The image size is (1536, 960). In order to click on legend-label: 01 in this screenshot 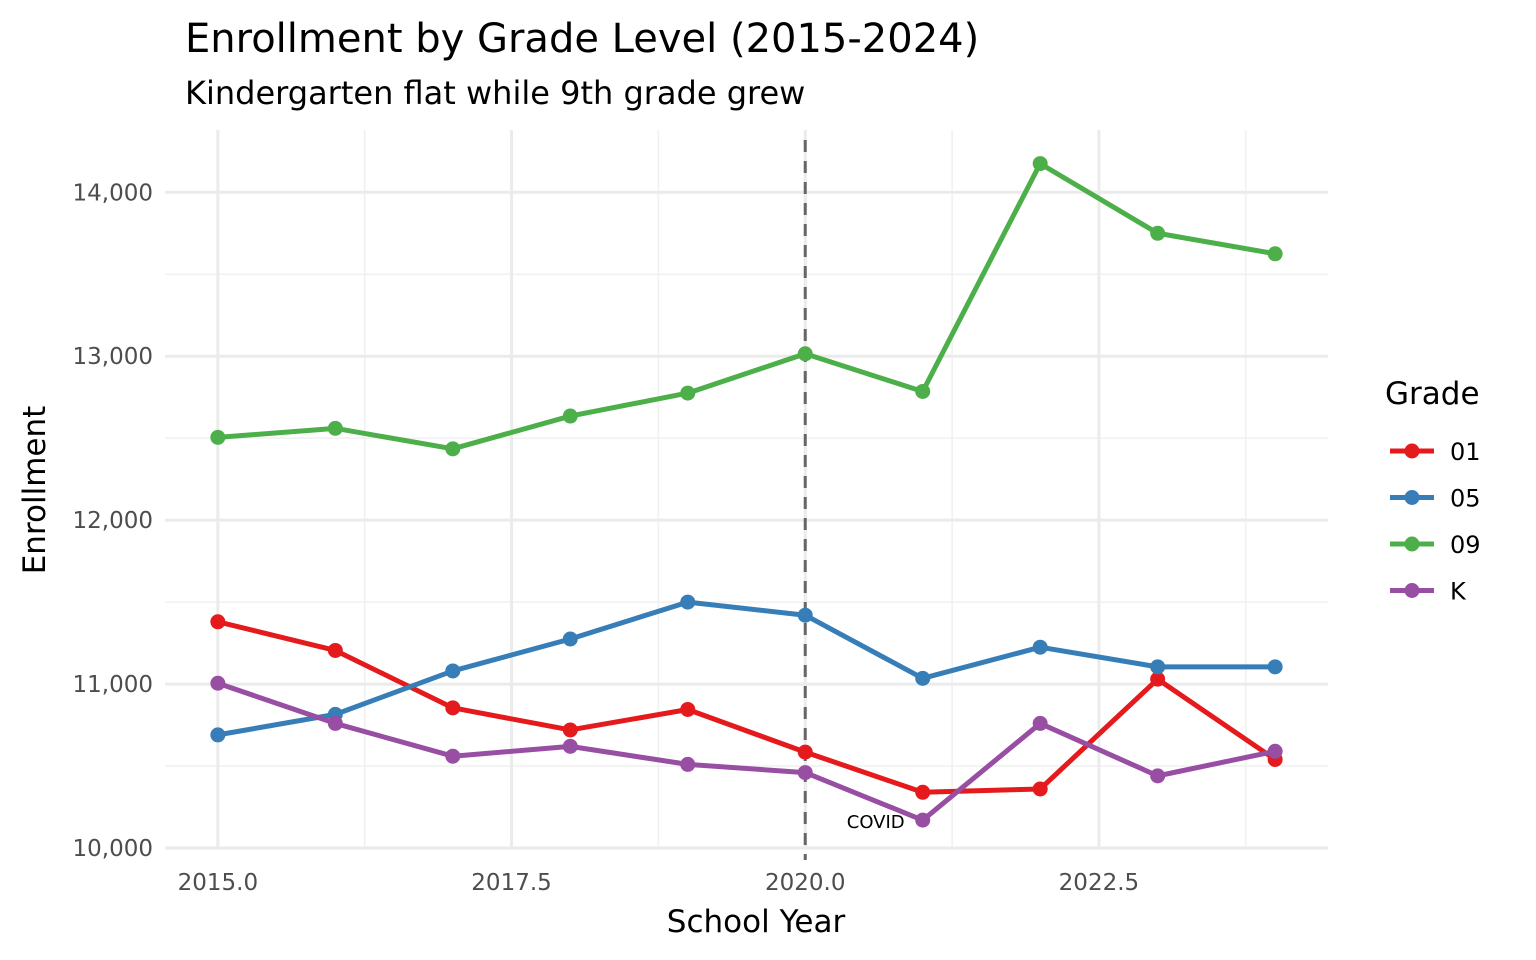, I will do `click(1465, 452)`.